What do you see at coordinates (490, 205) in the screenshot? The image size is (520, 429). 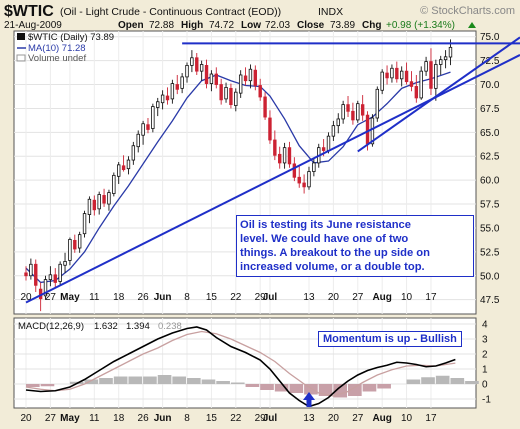 I see `y-tick-label: 57.5` at bounding box center [490, 205].